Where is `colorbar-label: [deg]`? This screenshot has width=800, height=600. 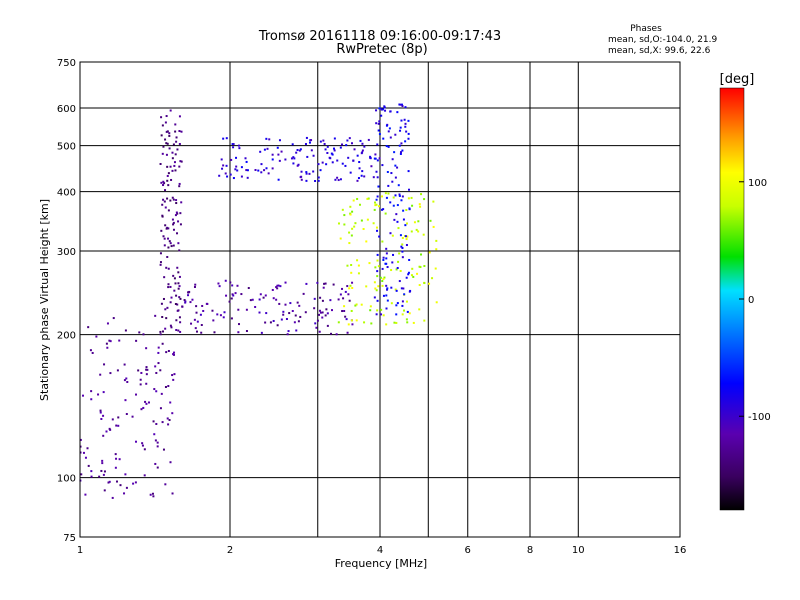
colorbar-label: [deg] is located at coordinates (737, 79).